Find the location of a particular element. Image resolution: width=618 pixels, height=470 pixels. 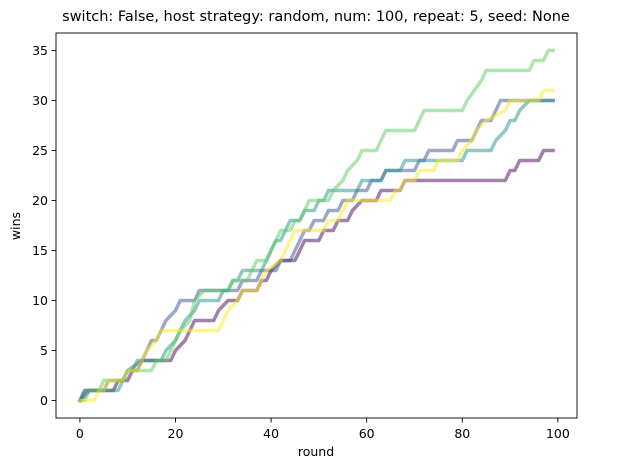

x-tick-label: 20 is located at coordinates (176, 433).